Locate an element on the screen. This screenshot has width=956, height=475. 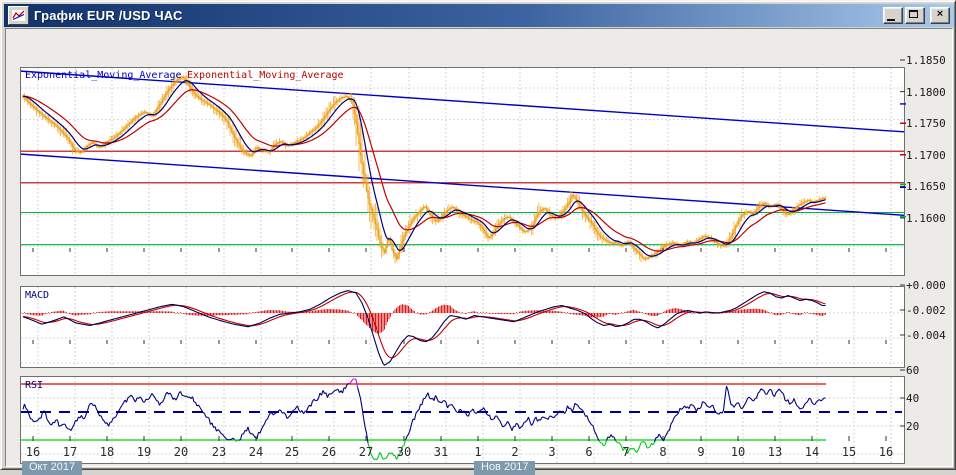
maximize-button is located at coordinates (915, 15).